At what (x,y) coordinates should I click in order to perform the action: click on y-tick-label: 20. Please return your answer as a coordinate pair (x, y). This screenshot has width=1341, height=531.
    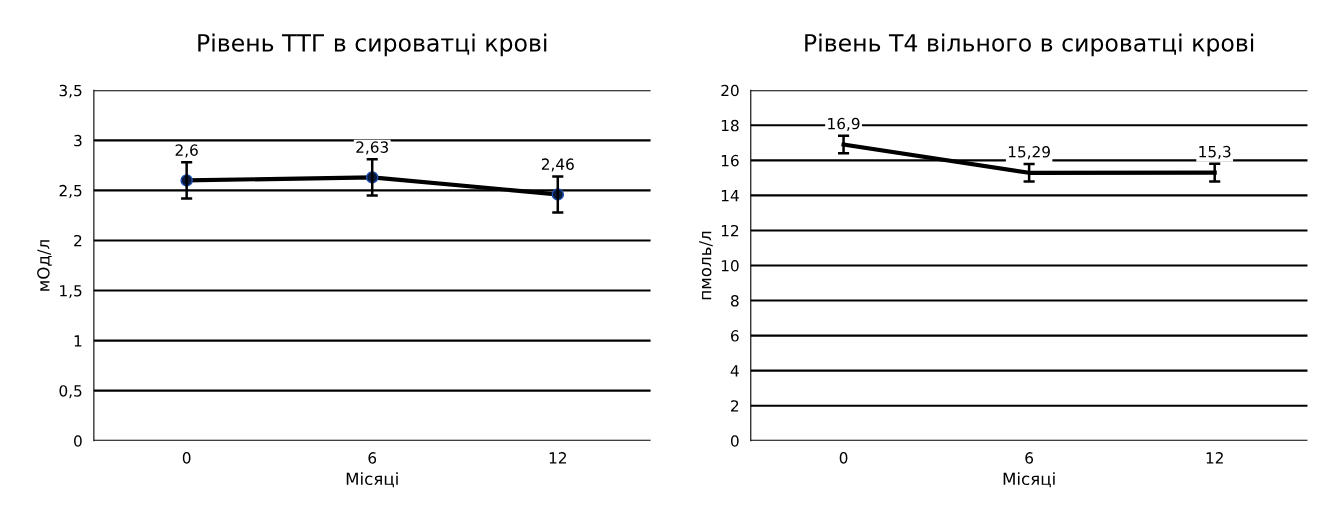
    Looking at the image, I should click on (730, 90).